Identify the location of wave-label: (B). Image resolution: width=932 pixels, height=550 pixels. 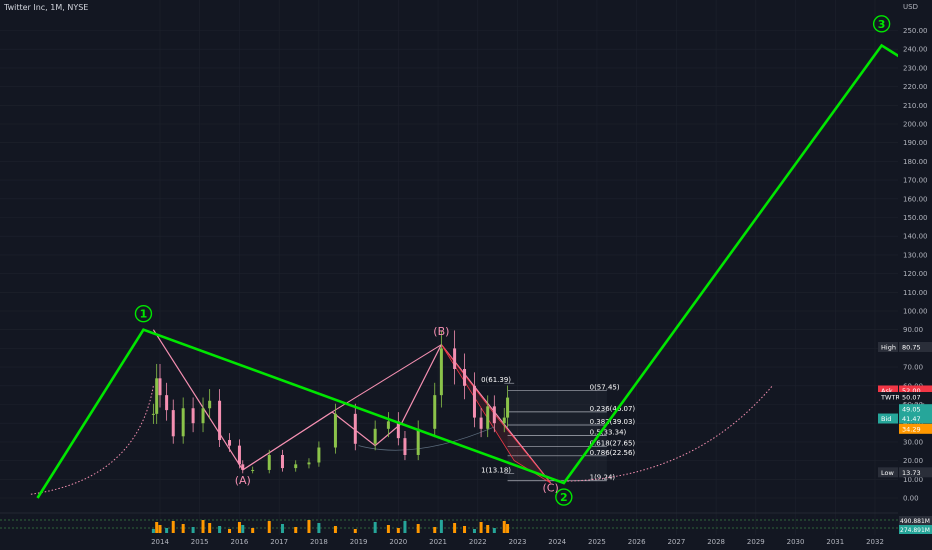
(441, 331).